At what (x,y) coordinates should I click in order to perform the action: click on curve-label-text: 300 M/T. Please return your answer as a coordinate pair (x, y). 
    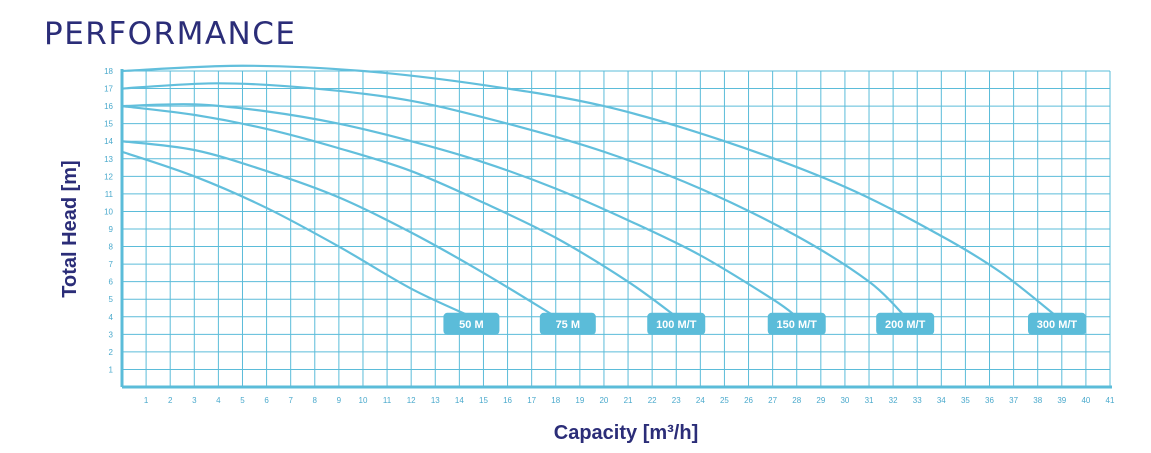
    Looking at the image, I should click on (1057, 325).